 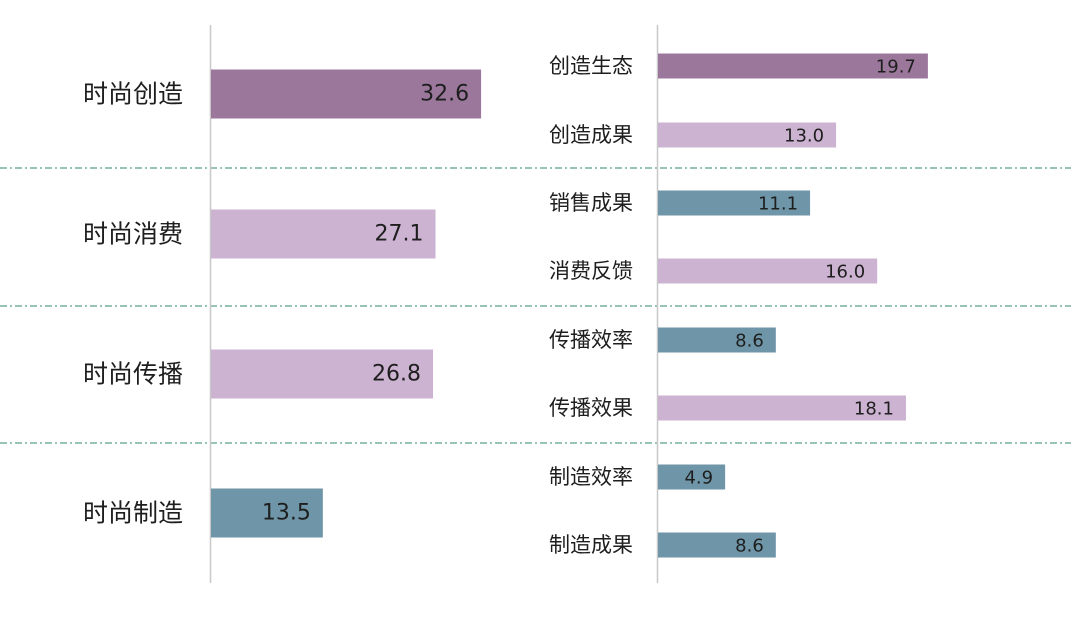 I want to click on right-data-label-2: 13.0, so click(x=804, y=136).